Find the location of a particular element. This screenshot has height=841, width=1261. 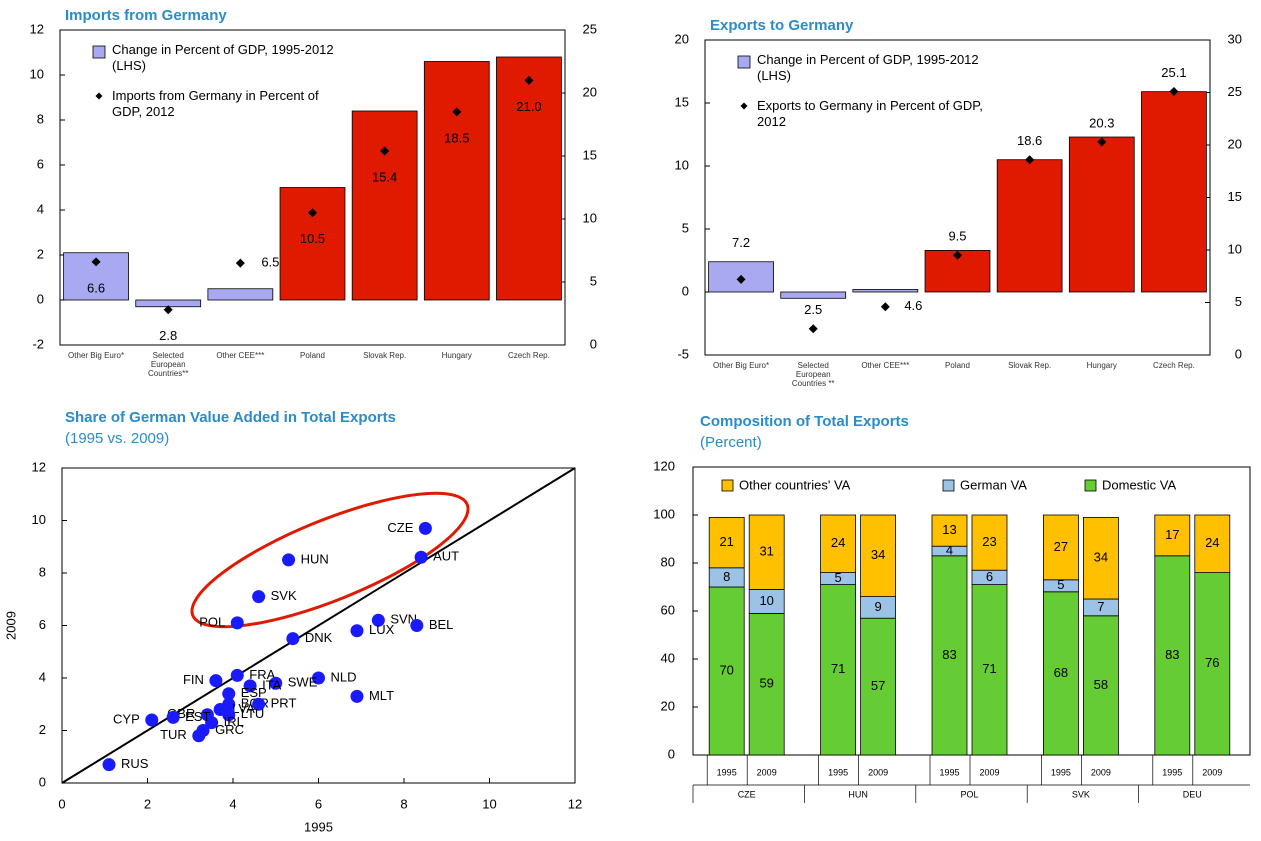

x-tick-label: Czech Rep. is located at coordinates (529, 355).